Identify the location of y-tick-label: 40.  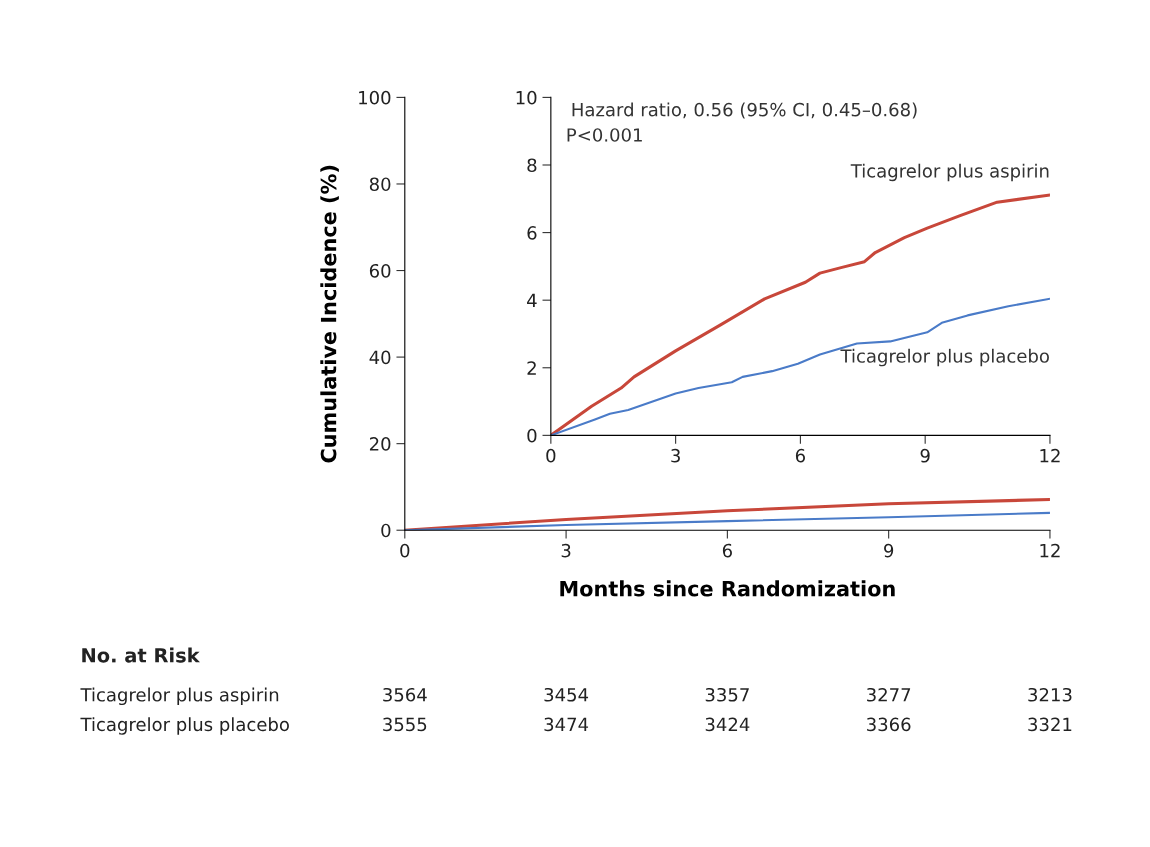
(380, 357).